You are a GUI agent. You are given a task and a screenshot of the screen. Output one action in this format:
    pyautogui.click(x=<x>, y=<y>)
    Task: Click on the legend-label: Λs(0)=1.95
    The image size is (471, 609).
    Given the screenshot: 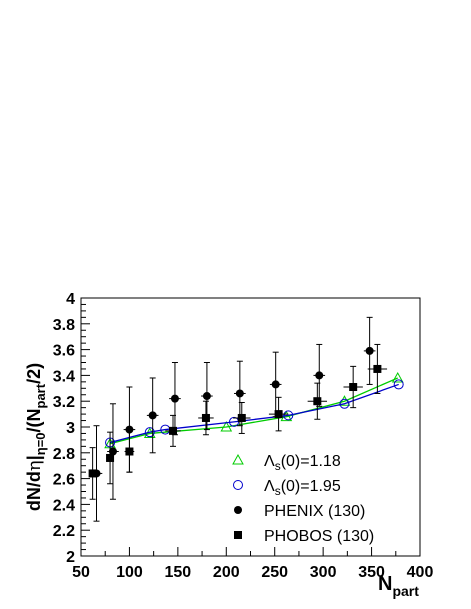 What is the action you would take?
    pyautogui.click(x=302, y=488)
    